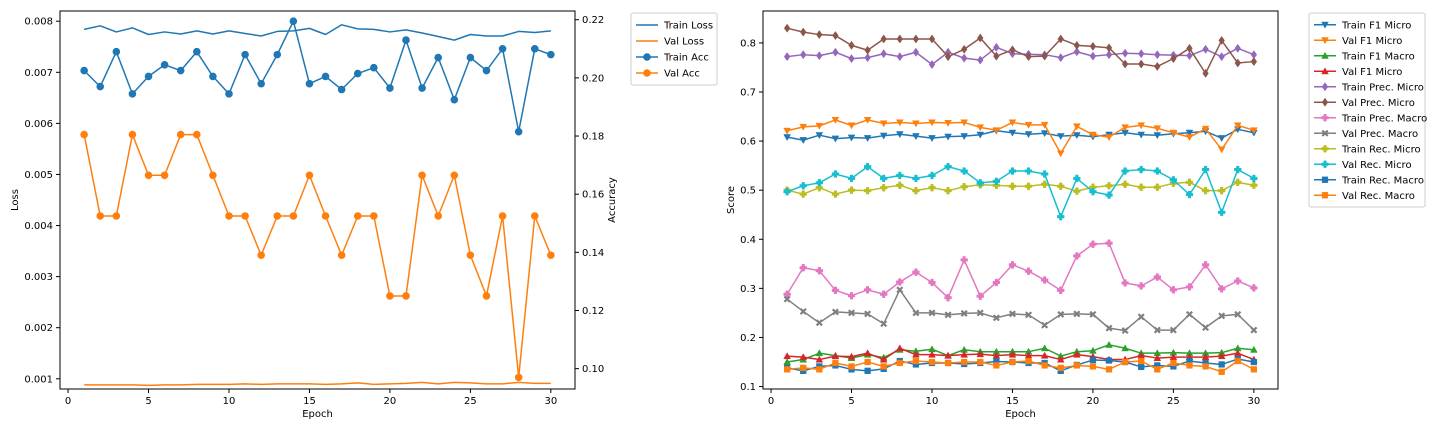 The width and height of the screenshot is (1440, 432). What do you see at coordinates (317, 384) in the screenshot?
I see `series-line-val-loss` at bounding box center [317, 384].